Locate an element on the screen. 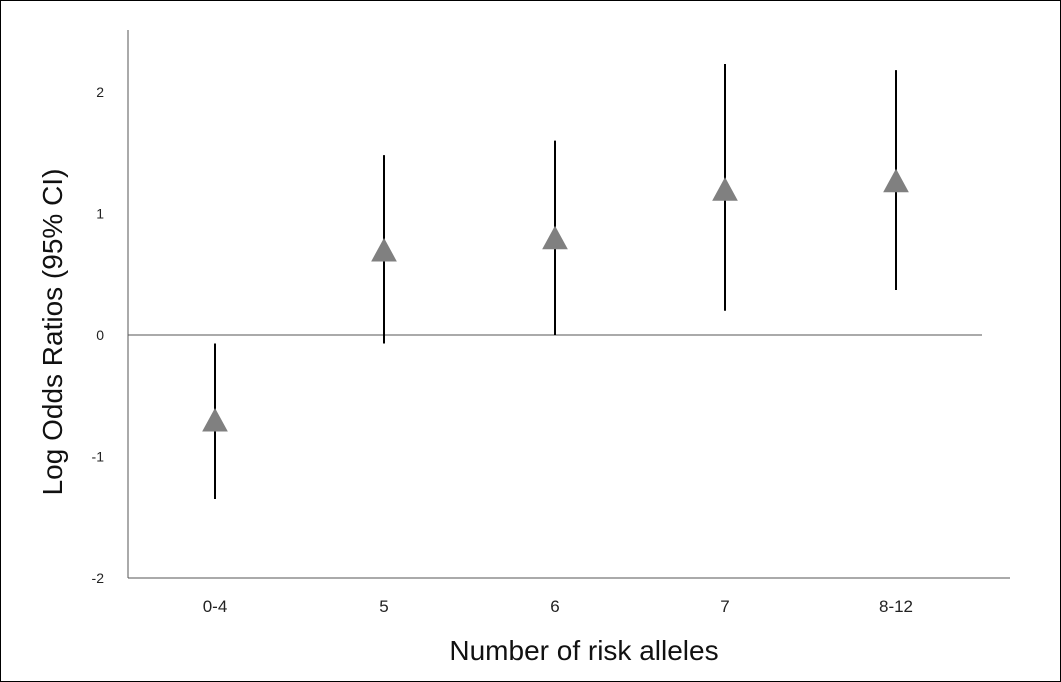 The width and height of the screenshot is (1061, 682). y-tick-labels: -2 -1 0 1 2 is located at coordinates (98, 335).